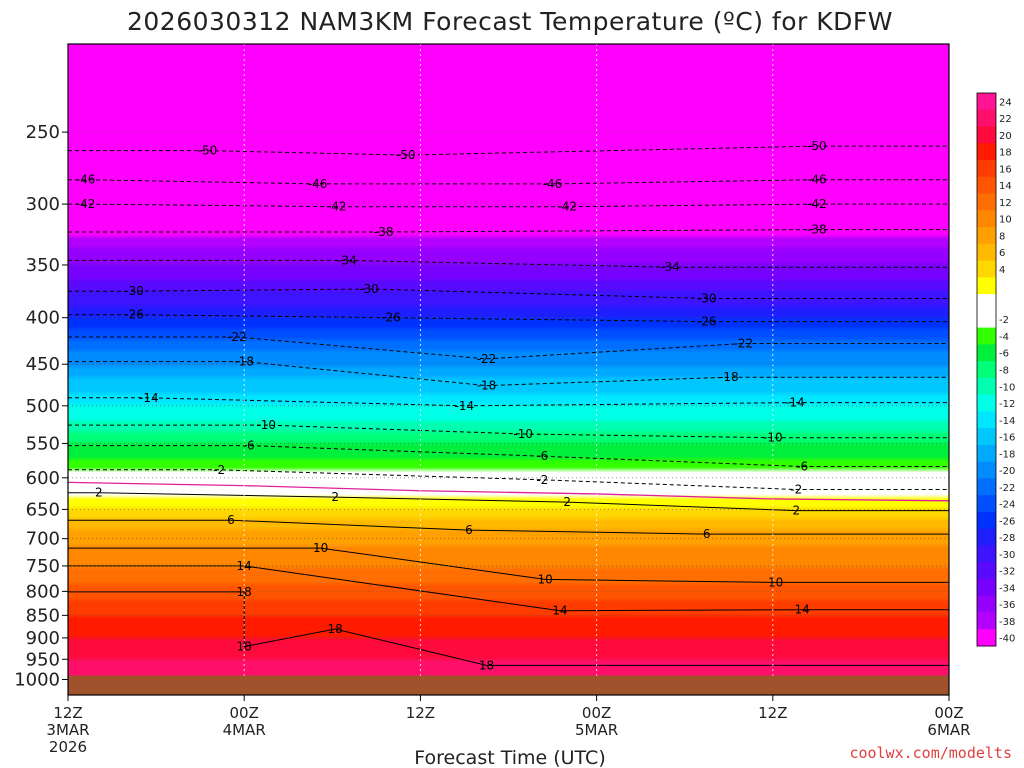  Describe the element at coordinates (508, 318) in the screenshot. I see `isotherm--26` at that location.